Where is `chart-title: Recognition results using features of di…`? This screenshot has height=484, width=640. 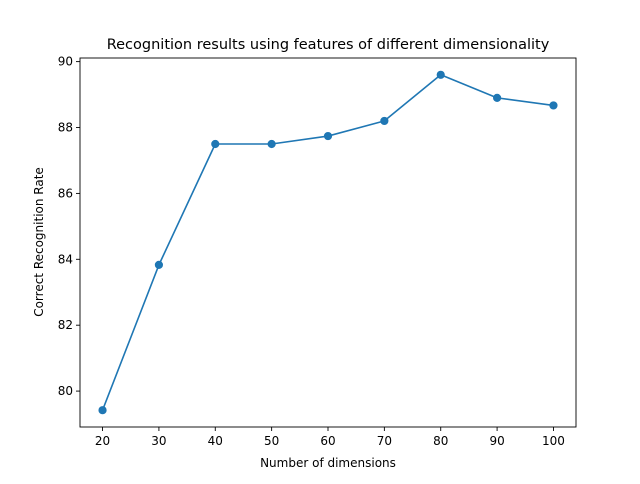
chart-title: Recognition results using features of di… is located at coordinates (328, 45).